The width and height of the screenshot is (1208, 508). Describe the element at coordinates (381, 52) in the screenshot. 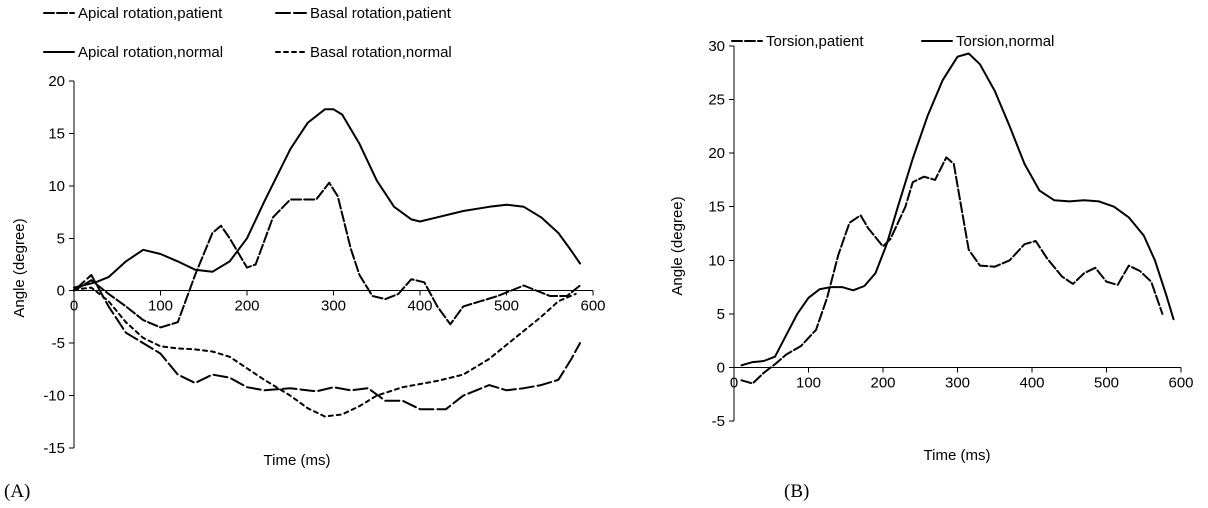

I see `legend-label: Basal rotation,normal` at that location.